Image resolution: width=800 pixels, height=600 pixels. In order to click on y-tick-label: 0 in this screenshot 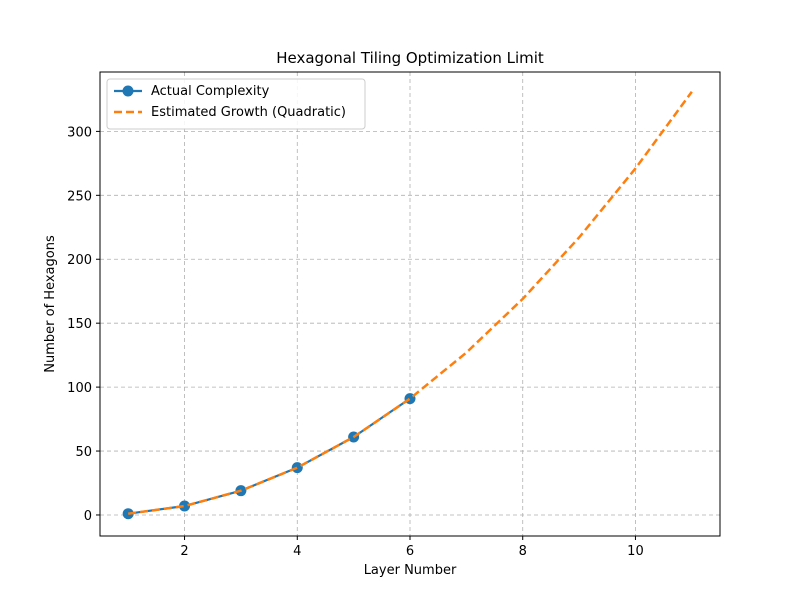, I will do `click(88, 516)`.